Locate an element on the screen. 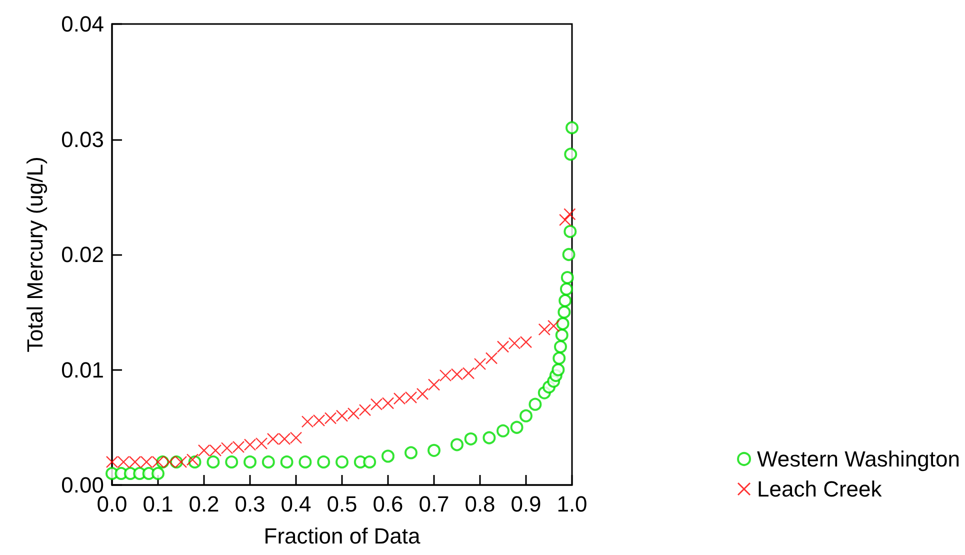 Image resolution: width=965 pixels, height=555 pixels. x-tick-label: 0.2 is located at coordinates (204, 504).